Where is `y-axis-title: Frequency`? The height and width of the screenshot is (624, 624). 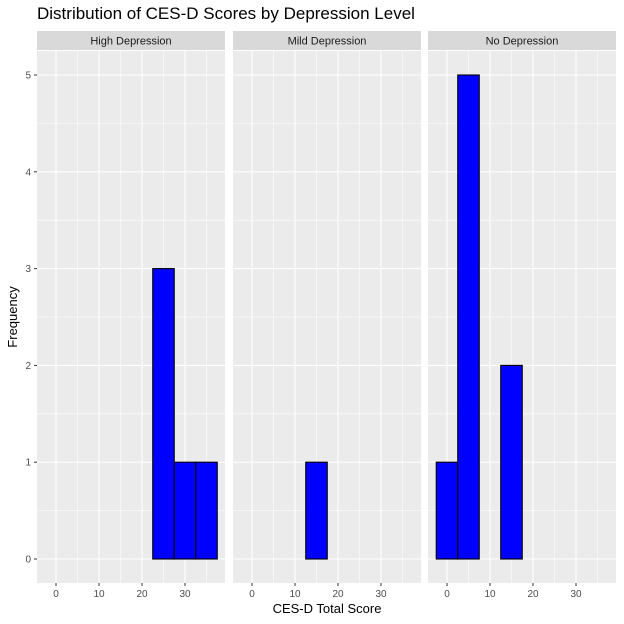 y-axis-title: Frequency is located at coordinates (12, 317).